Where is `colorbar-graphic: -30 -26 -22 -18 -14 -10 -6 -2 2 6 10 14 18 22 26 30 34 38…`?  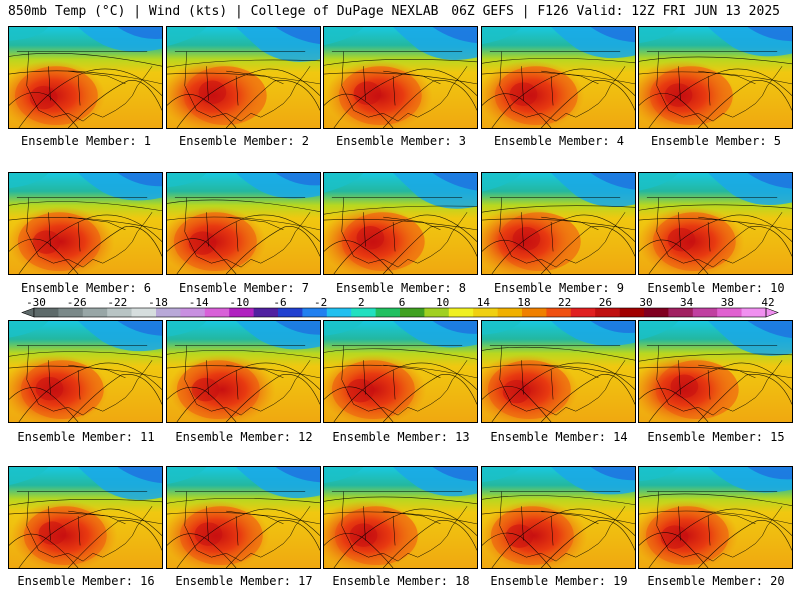 colorbar-graphic: -30 -26 -22 -18 -14 -10 -6 -2 2 6 10 14 18 22 26 30 34 38… is located at coordinates (400, 307).